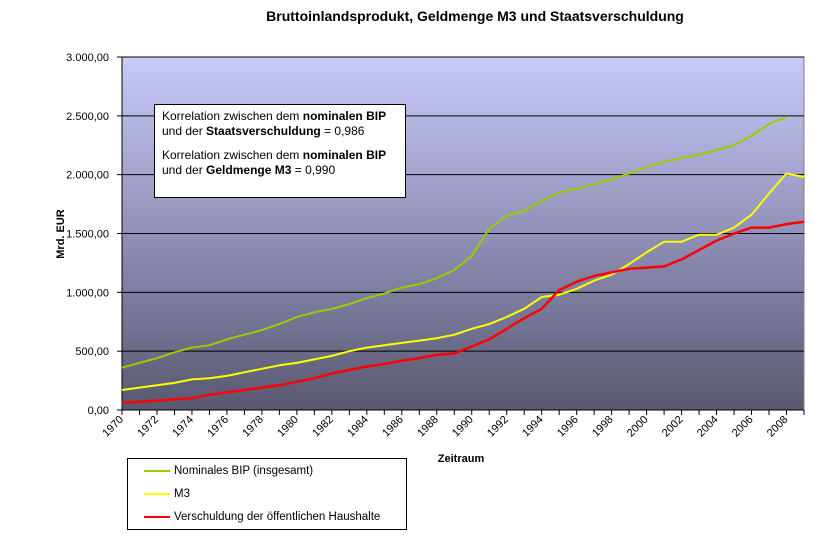 This screenshot has height=549, width=838. I want to click on x-tick-label: 1970, so click(113, 427).